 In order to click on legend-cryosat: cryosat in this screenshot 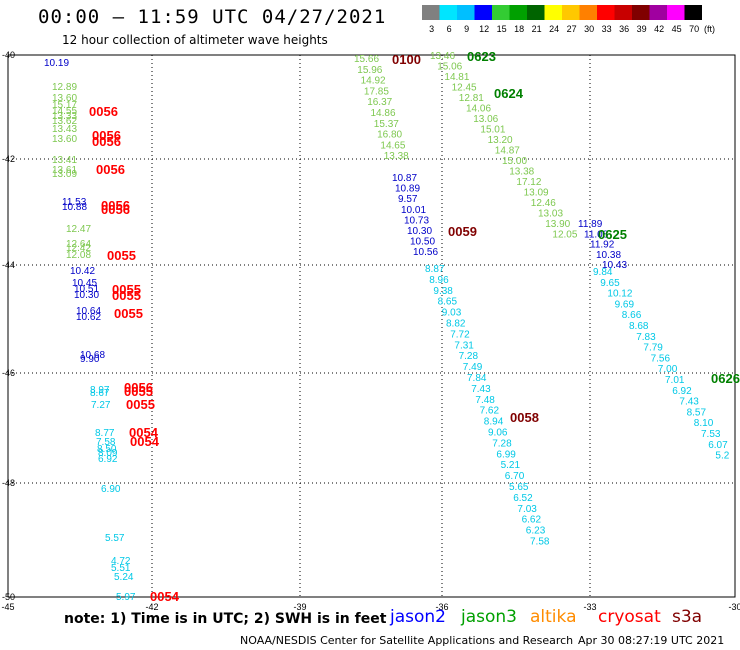, I will do `click(629, 617)`.